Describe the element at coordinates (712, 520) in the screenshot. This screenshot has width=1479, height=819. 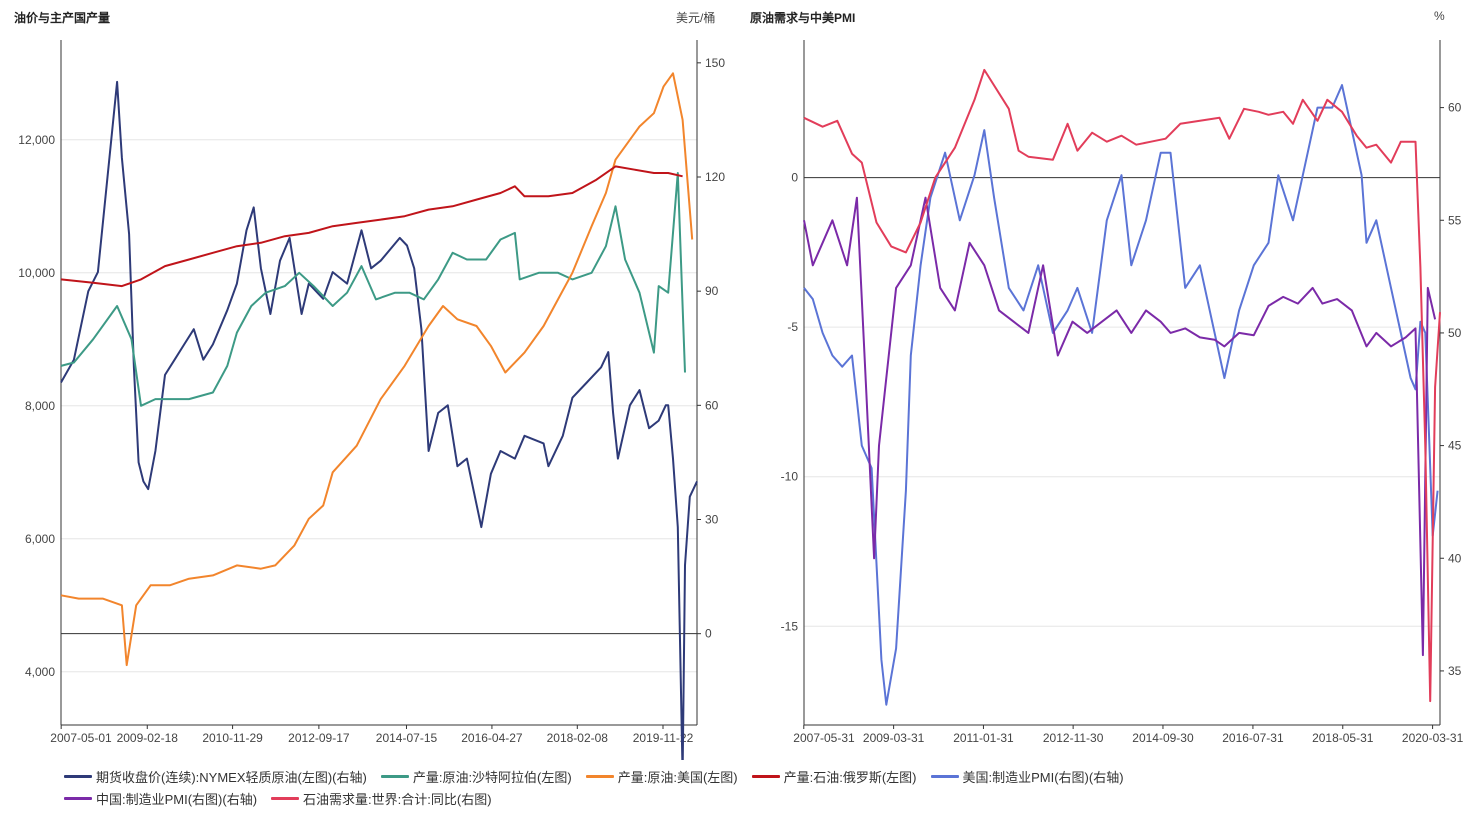
I see `y-right-tick-label: 30` at that location.